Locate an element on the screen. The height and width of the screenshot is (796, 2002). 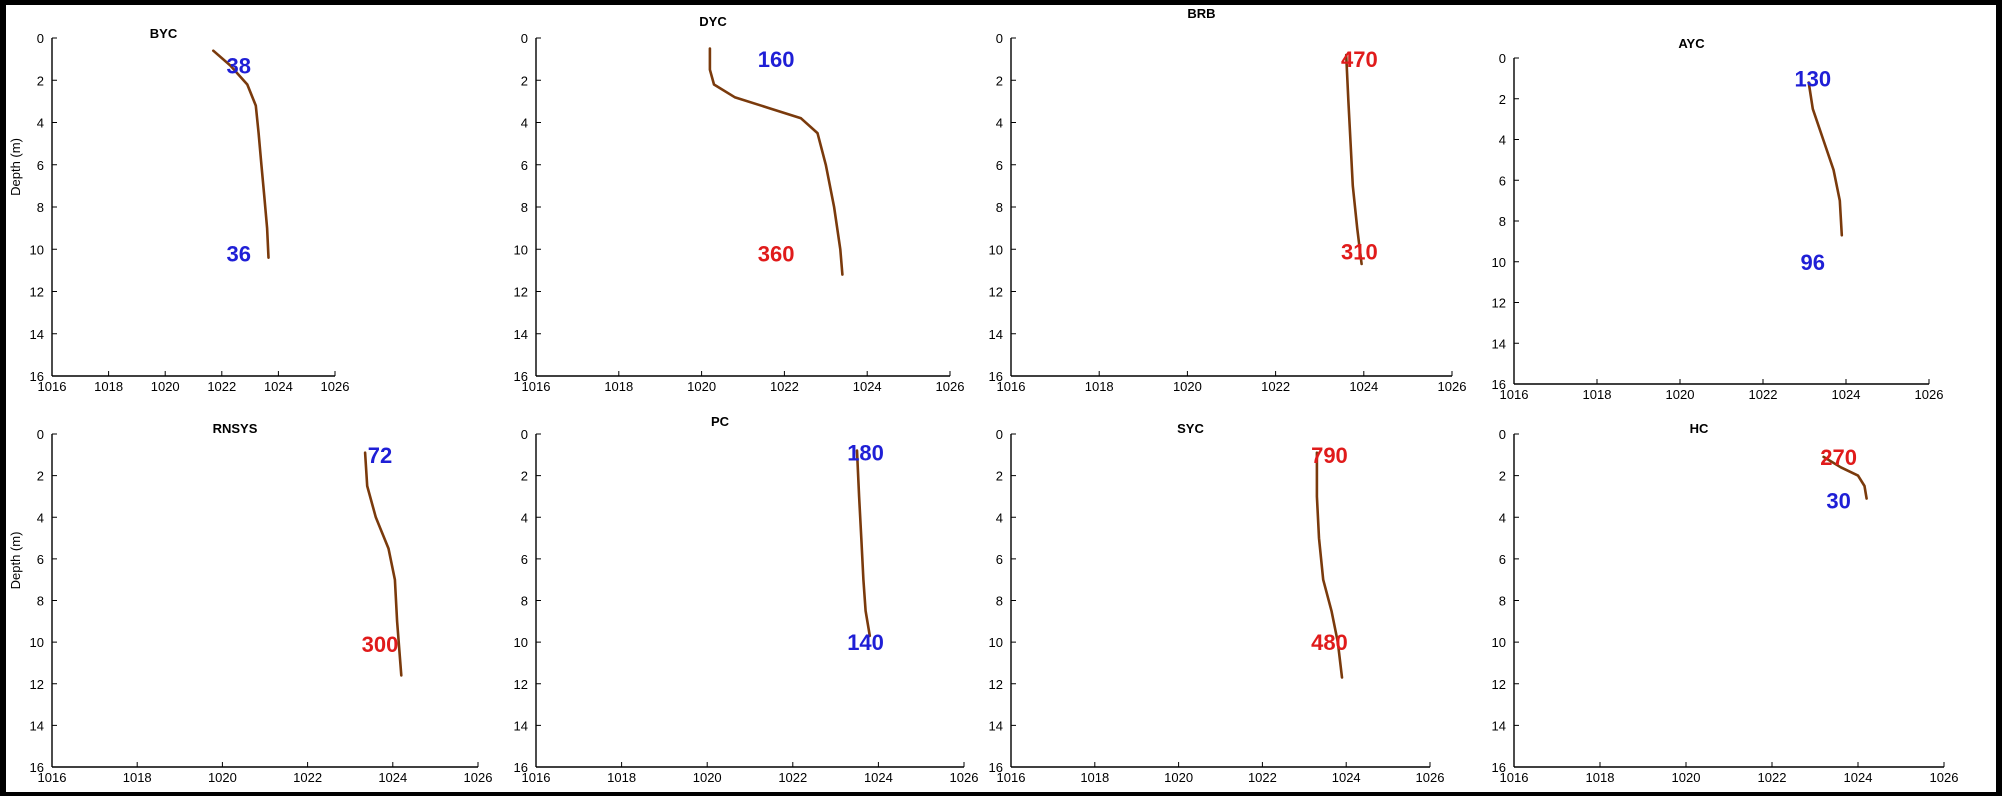
data-label: 30 is located at coordinates (1838, 501).